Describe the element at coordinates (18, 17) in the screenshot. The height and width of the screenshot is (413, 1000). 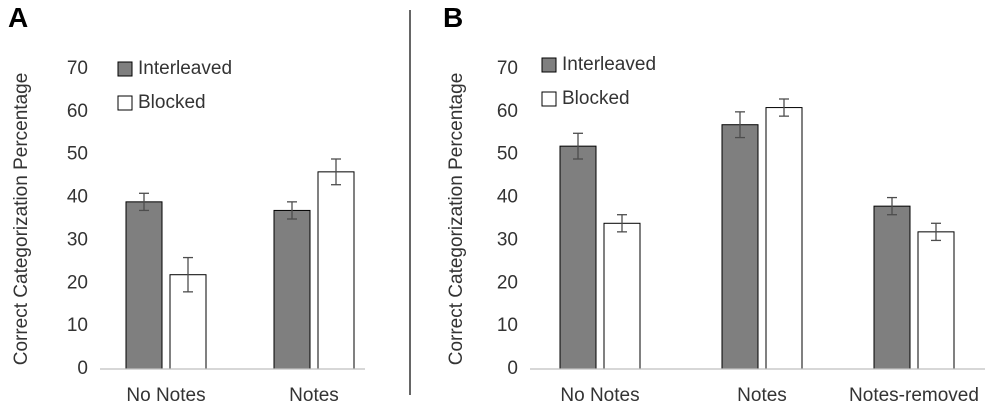
I see `panel-label: A` at that location.